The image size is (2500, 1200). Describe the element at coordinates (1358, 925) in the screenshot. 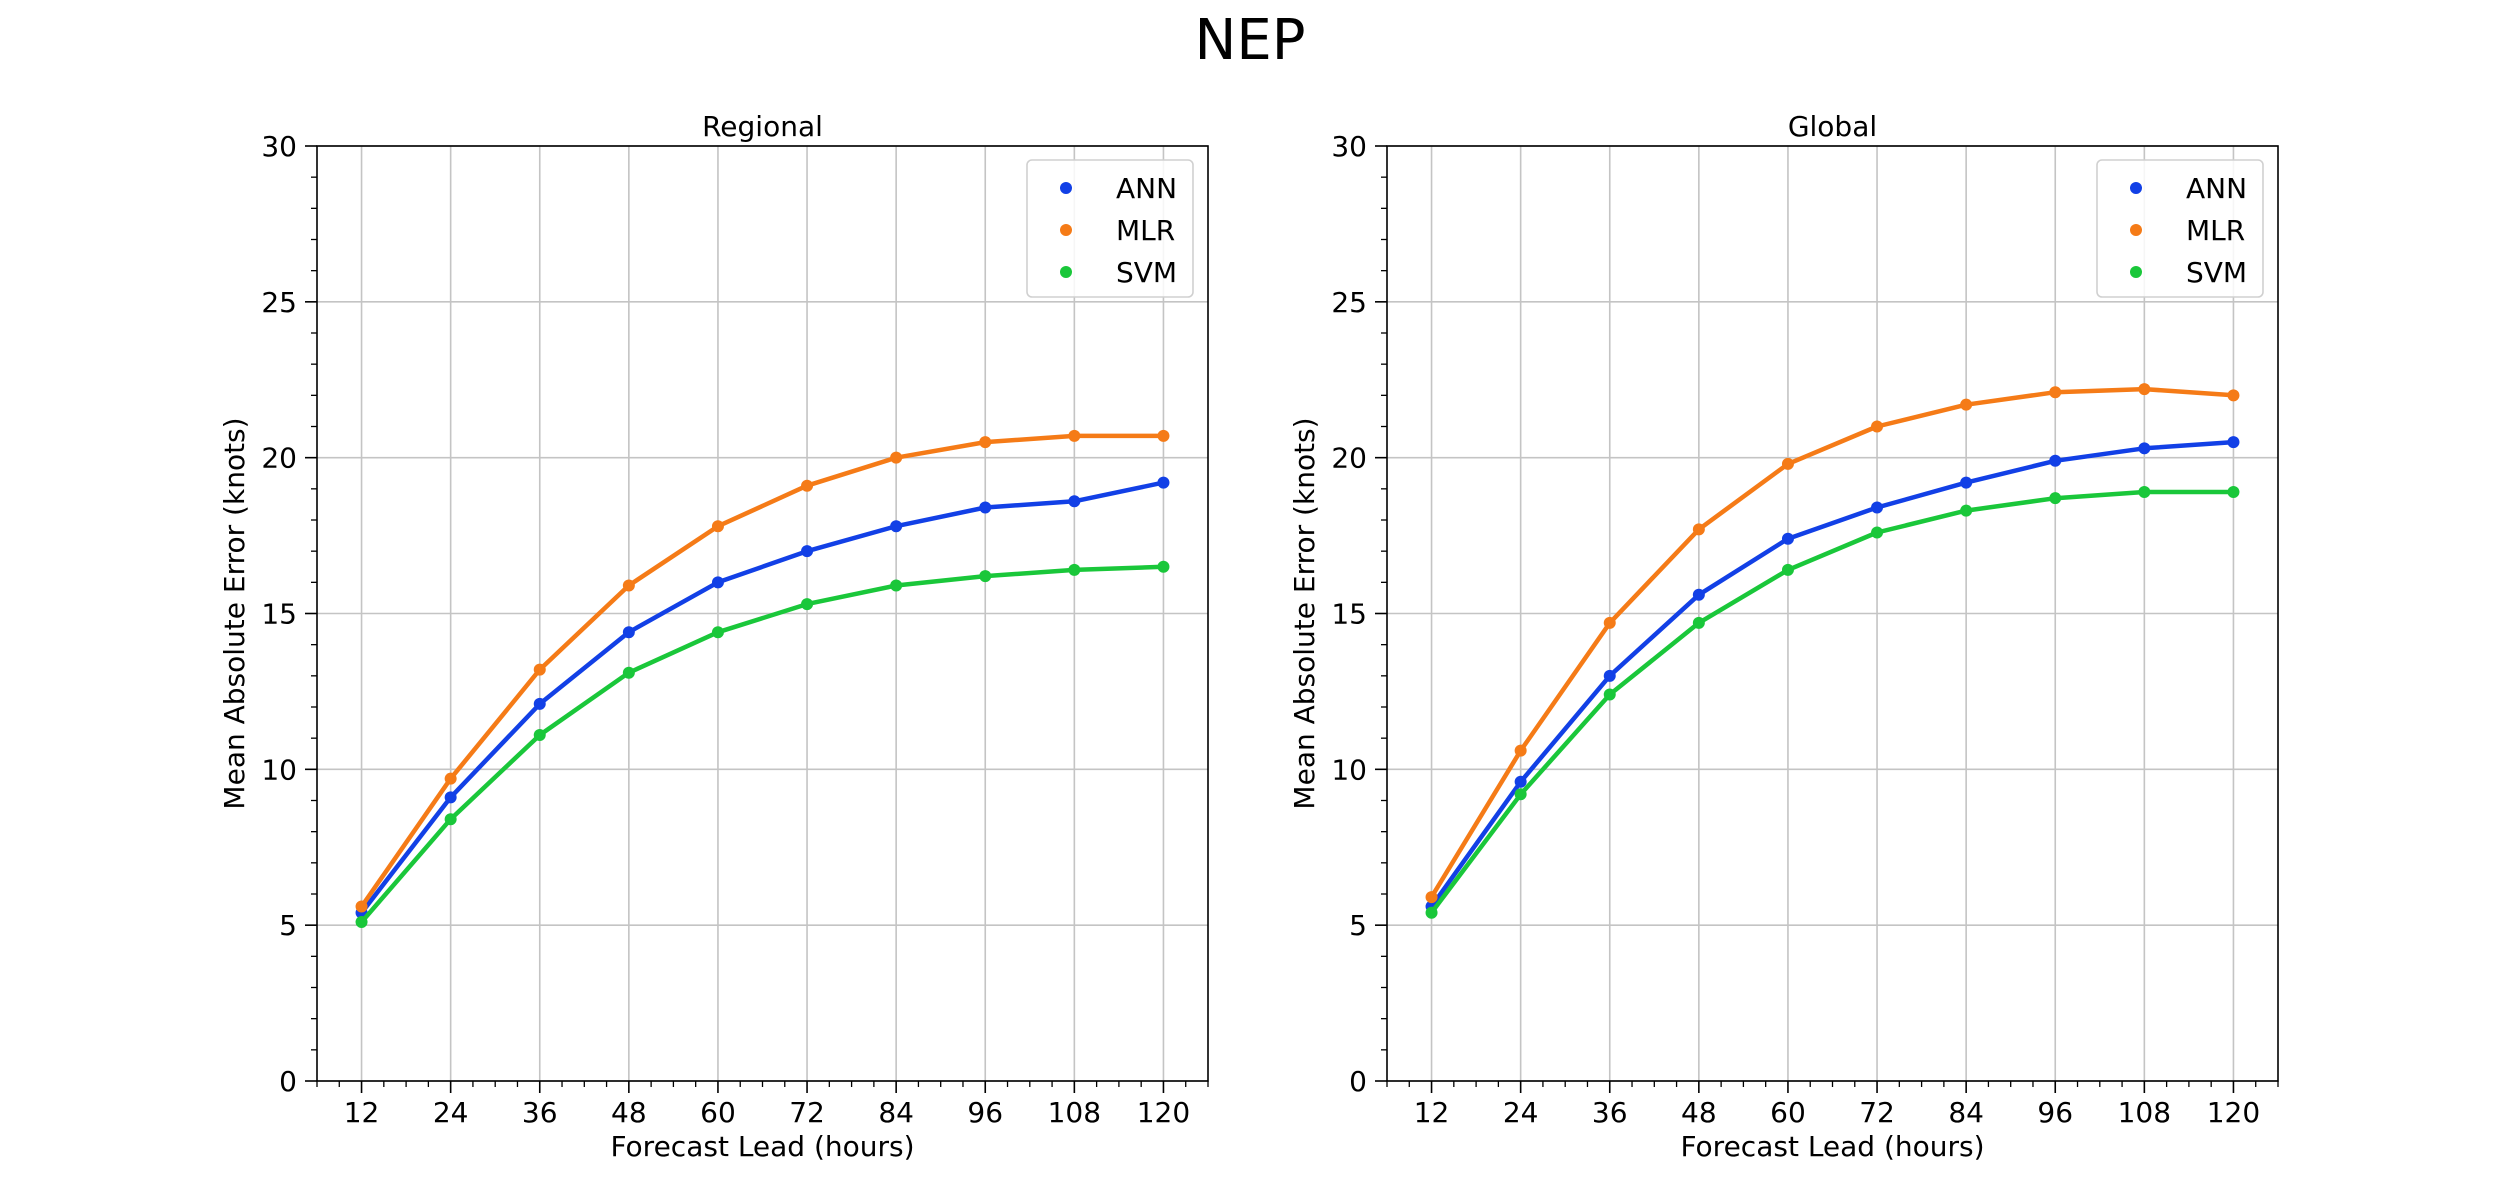

I see `y-tick-label: 5` at that location.